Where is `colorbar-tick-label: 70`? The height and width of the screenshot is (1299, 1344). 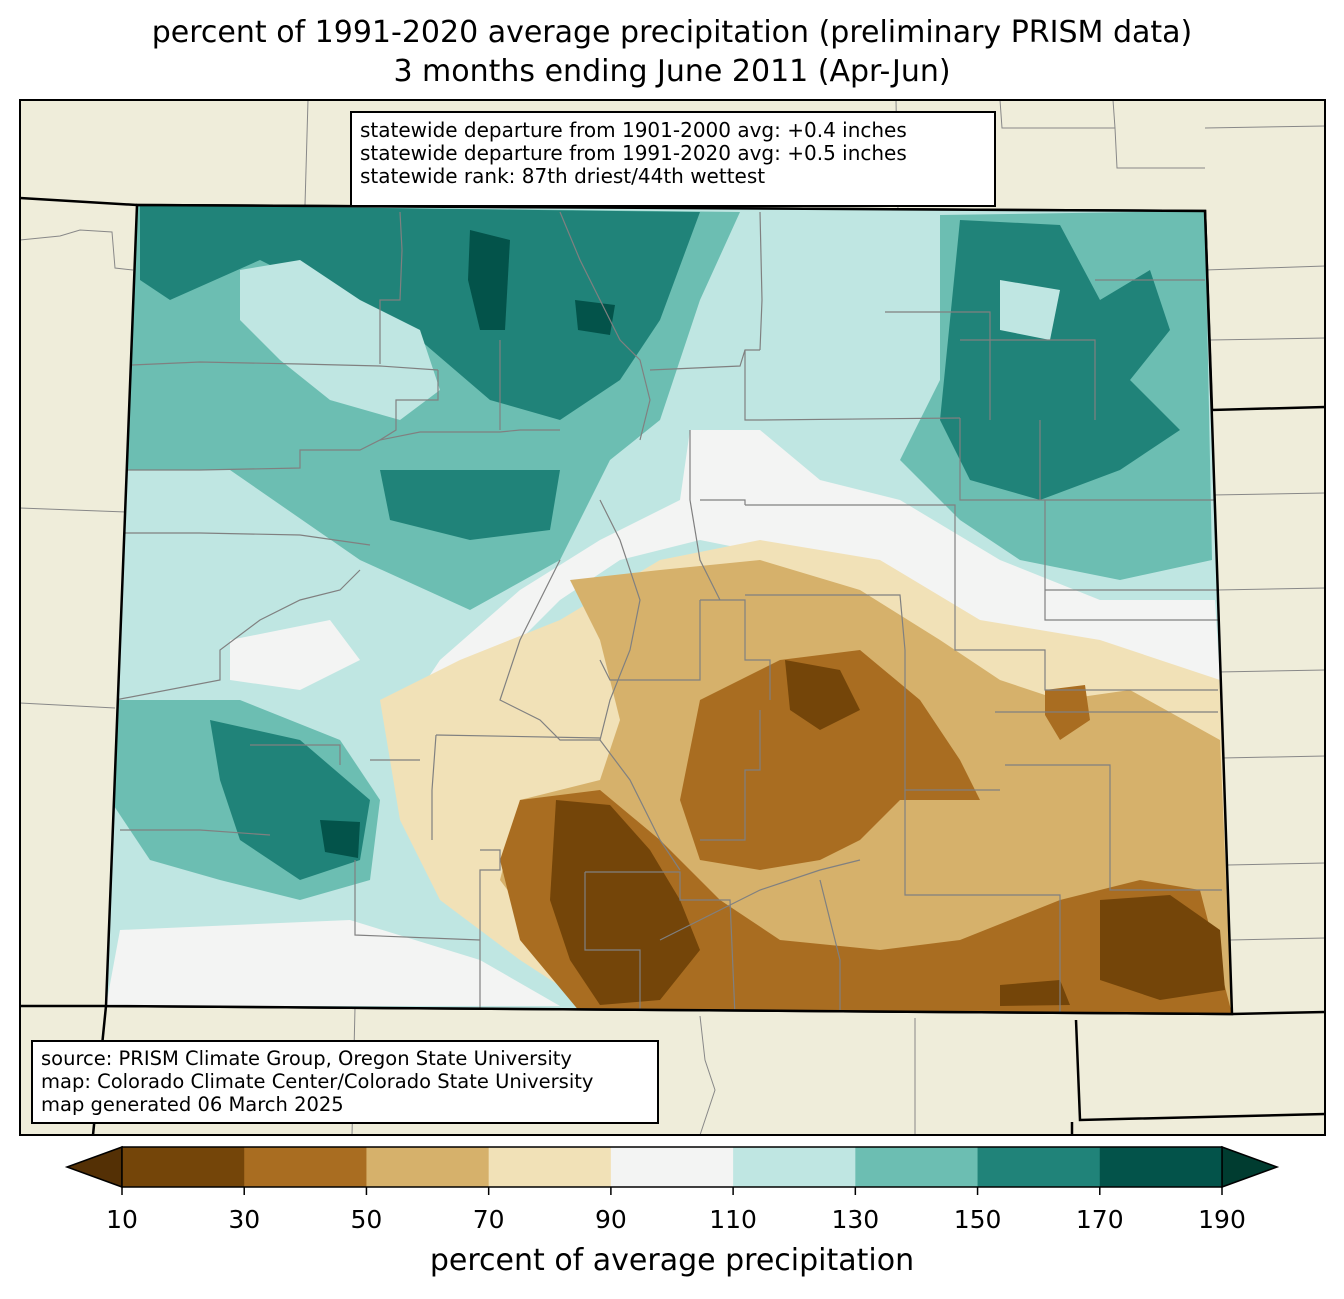
colorbar-tick-label: 70 is located at coordinates (488, 1219).